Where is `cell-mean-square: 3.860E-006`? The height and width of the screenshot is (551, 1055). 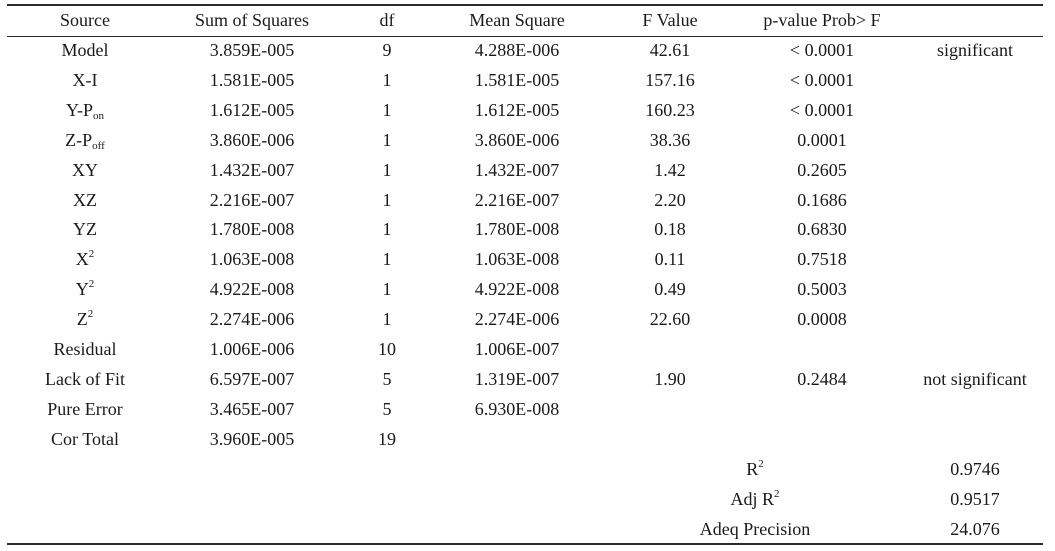 cell-mean-square: 3.860E-006 is located at coordinates (517, 139).